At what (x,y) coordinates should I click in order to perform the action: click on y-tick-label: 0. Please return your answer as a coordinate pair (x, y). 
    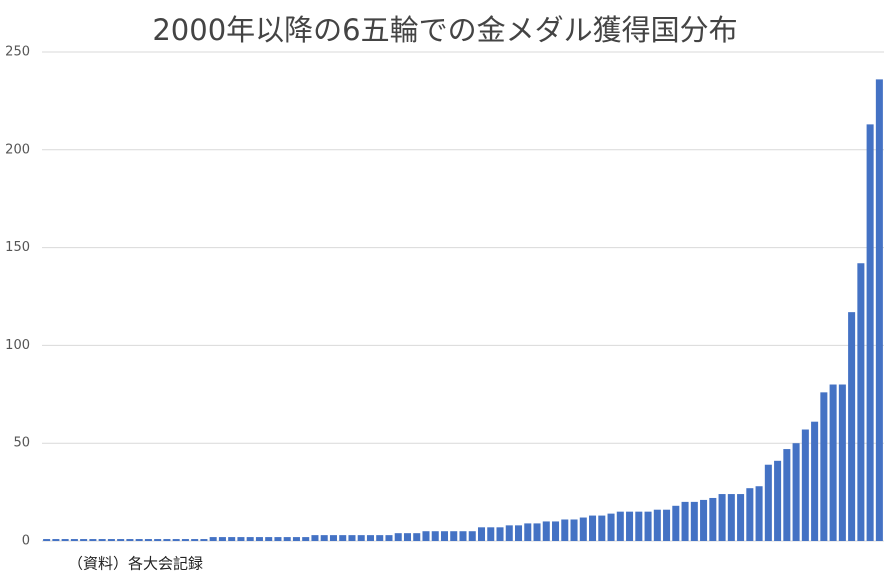
    Looking at the image, I should click on (26, 541).